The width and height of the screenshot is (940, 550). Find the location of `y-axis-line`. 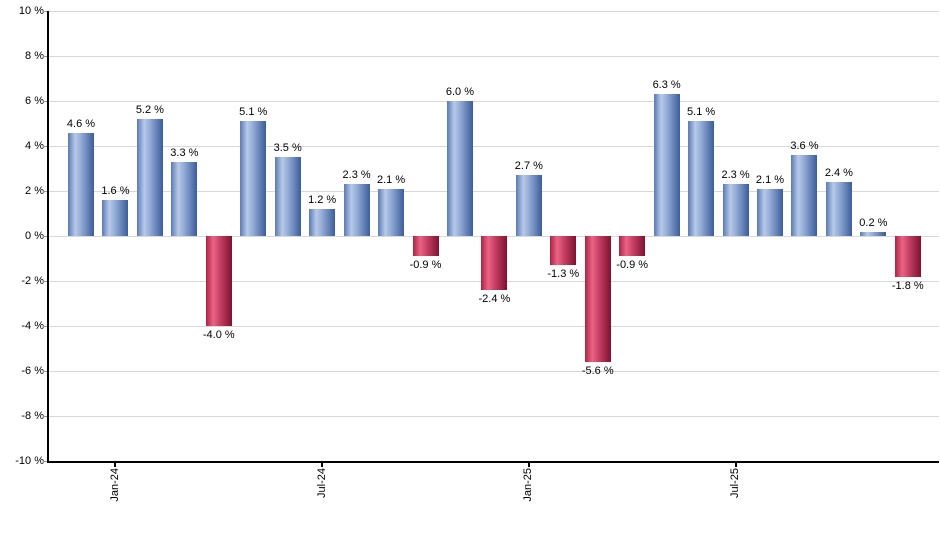

y-axis-line is located at coordinates (48, 236).